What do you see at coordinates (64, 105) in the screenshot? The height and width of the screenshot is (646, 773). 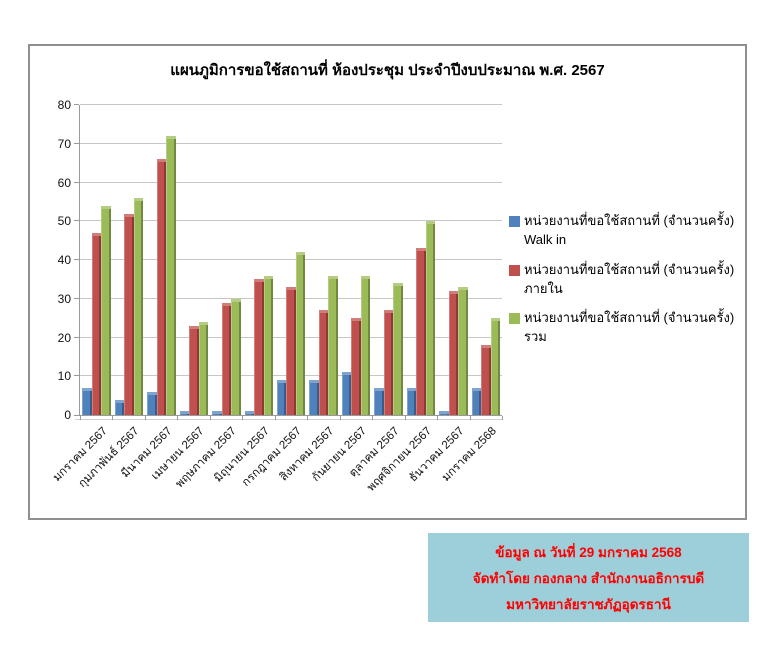 I see `y-axis-label-80: 80` at bounding box center [64, 105].